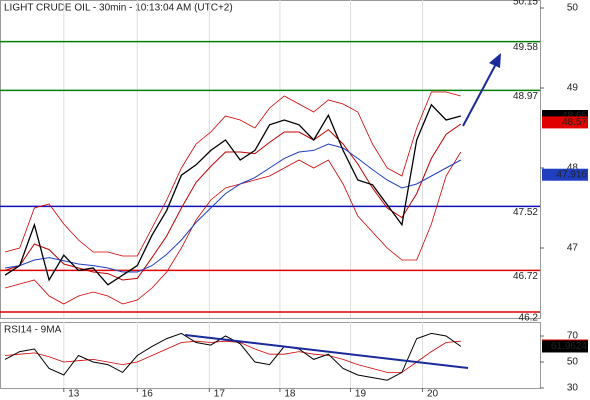 The height and width of the screenshot is (400, 590). What do you see at coordinates (525, 4) in the screenshot?
I see `level-label: 50.15` at bounding box center [525, 4].